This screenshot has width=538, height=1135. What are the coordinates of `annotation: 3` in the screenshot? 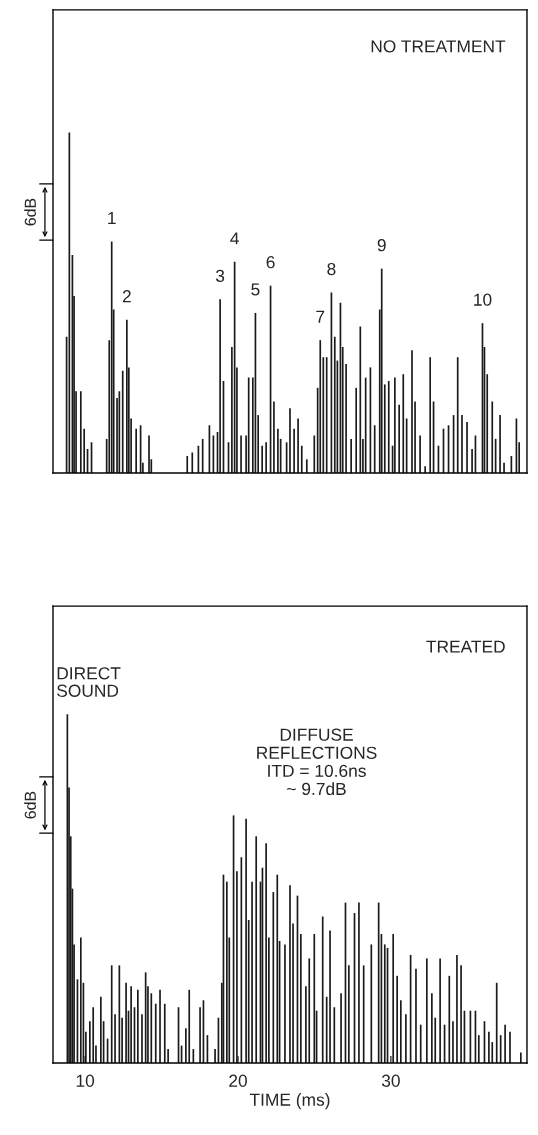 It's located at (220, 275).